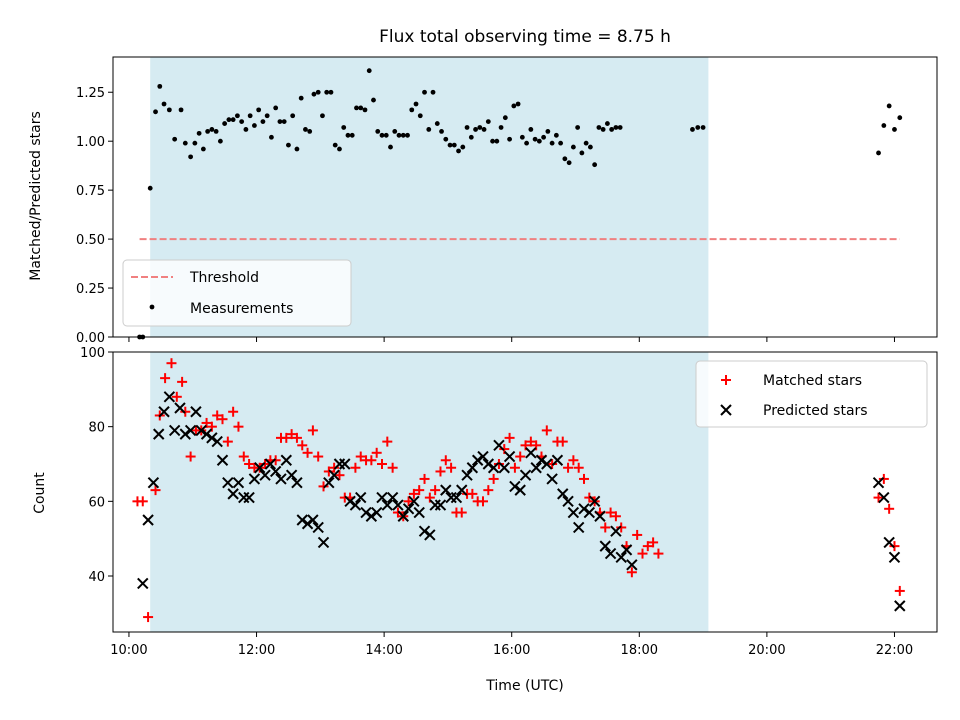  What do you see at coordinates (92, 353) in the screenshot?
I see `y-tick-label: 100` at bounding box center [92, 353].